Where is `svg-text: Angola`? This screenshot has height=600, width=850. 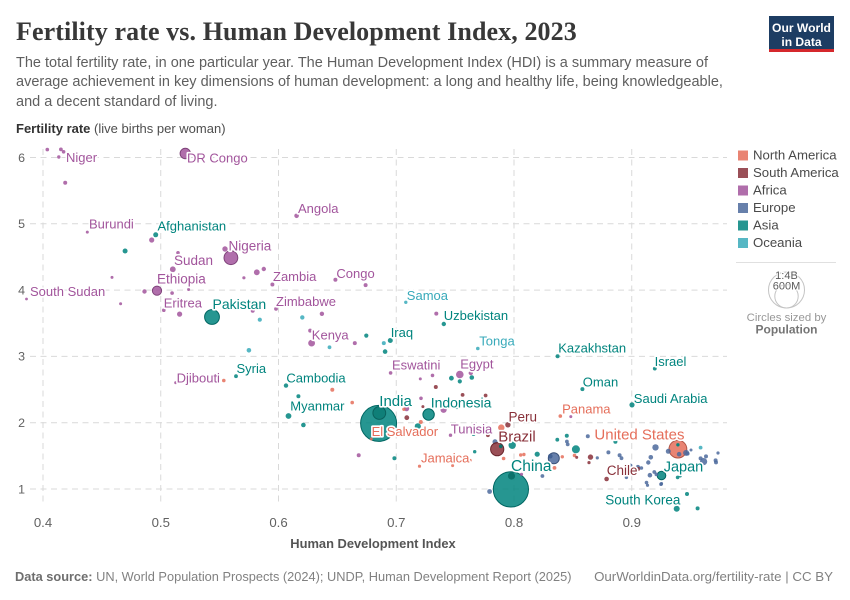 svg-text: Angola is located at coordinates (318, 208).